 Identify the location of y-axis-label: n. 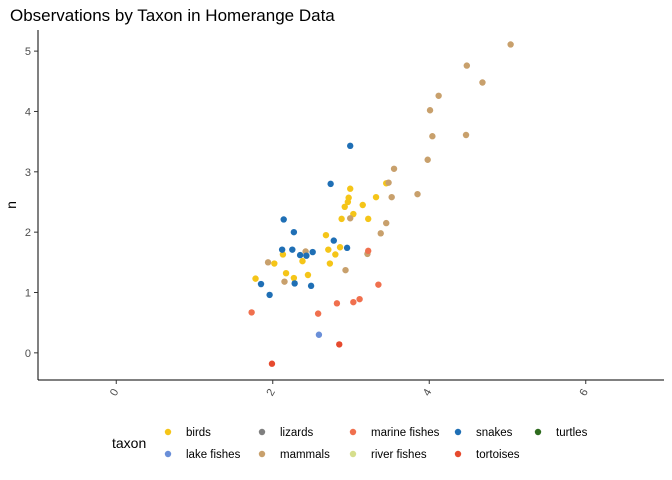
(11, 205).